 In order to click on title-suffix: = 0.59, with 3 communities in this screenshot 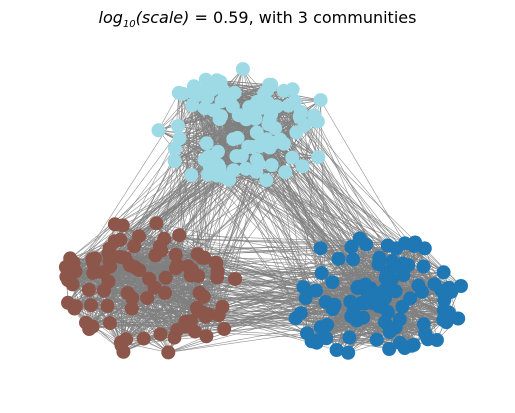, I will do `click(303, 17)`.